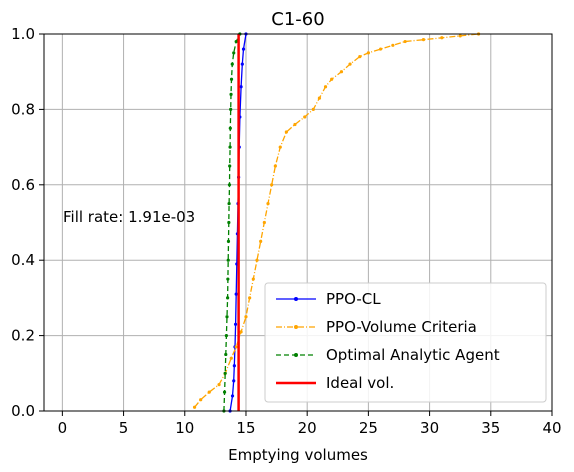 This screenshot has height=472, width=574. Describe the element at coordinates (27, 222) in the screenshot. I see `y-ticks: 0.0 0.2 0.4 0.6 0.8 1.0` at that location.